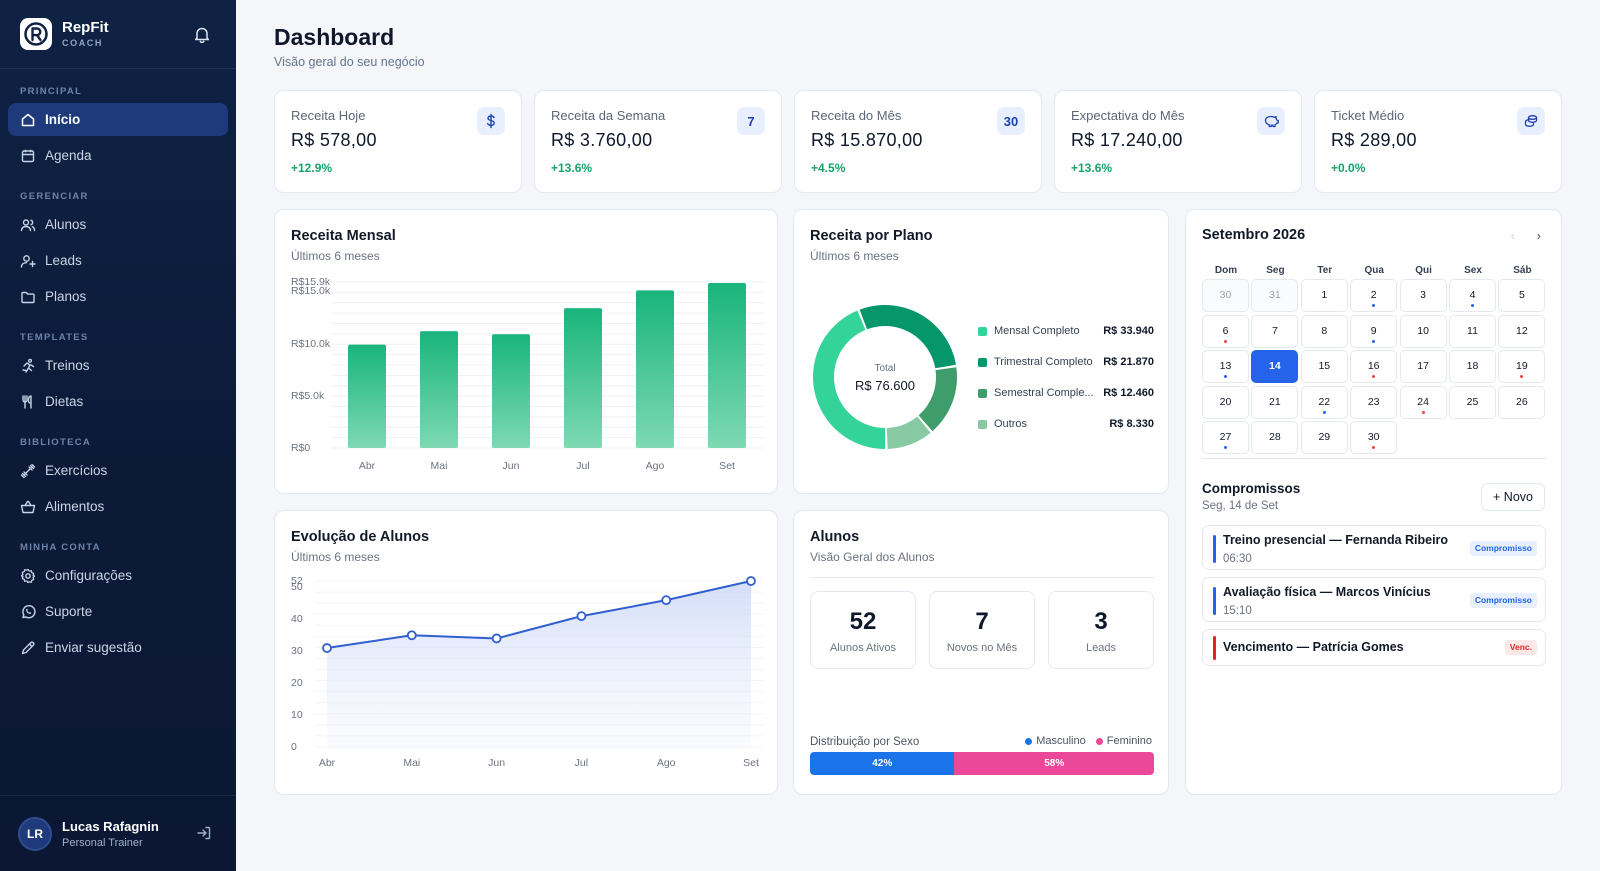  What do you see at coordinates (1101, 630) in the screenshot?
I see `stat-leads: 3 Leads` at bounding box center [1101, 630].